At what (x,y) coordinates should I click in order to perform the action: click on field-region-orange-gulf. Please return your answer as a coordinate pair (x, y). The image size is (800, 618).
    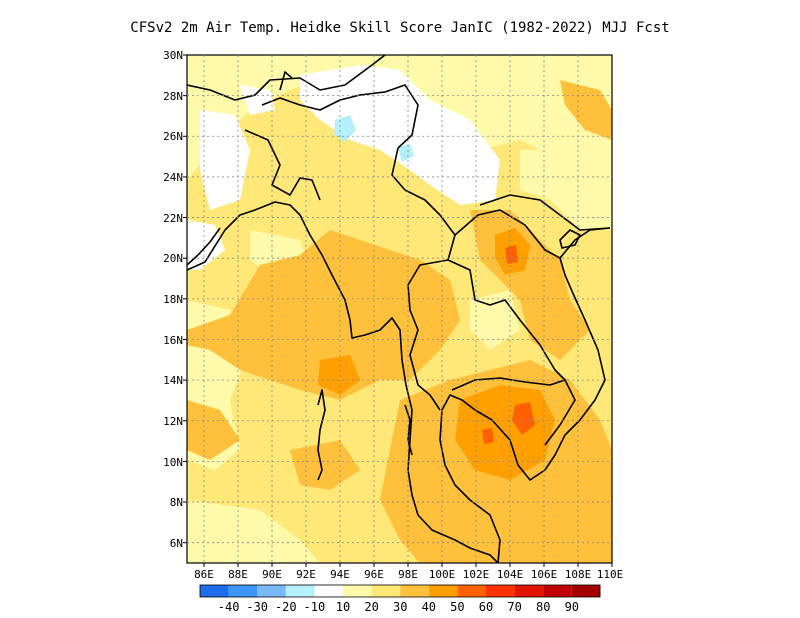
    Looking at the image, I should click on (325, 465).